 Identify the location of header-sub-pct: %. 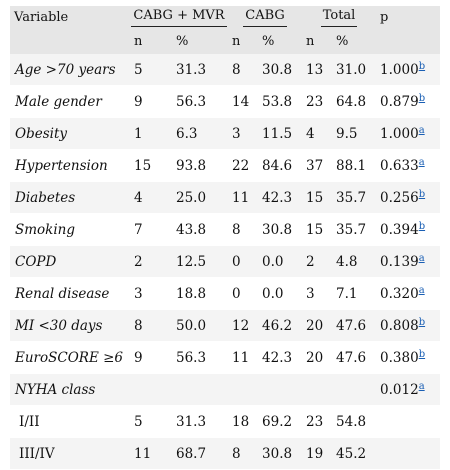
(354, 41).